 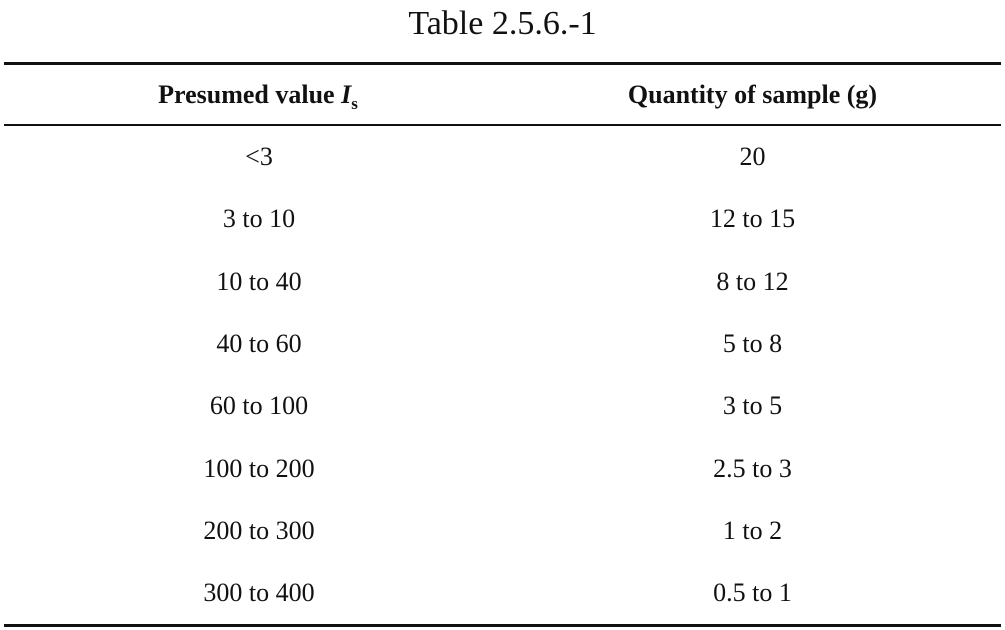 I want to click on cell-presumed-value: 200 to 300, so click(x=259, y=530).